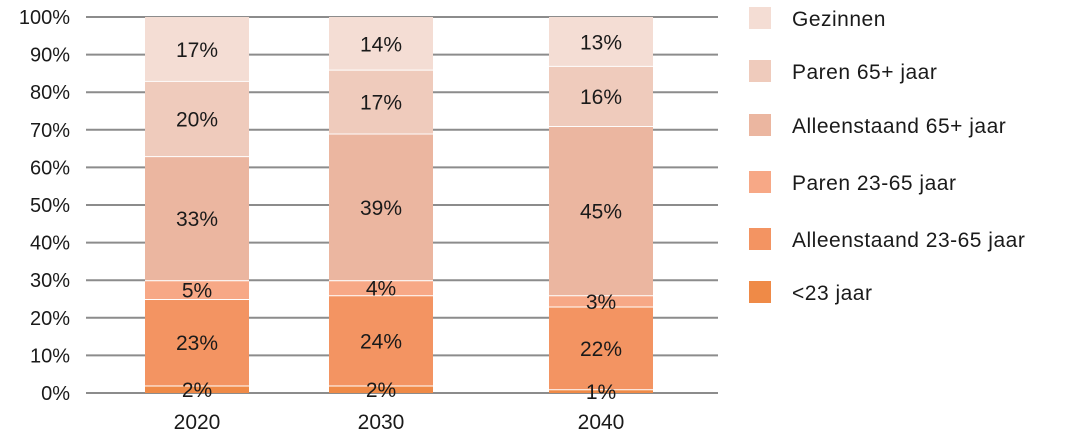 Image resolution: width=1066 pixels, height=438 pixels. I want to click on y-tick-label: 70%, so click(50, 131).